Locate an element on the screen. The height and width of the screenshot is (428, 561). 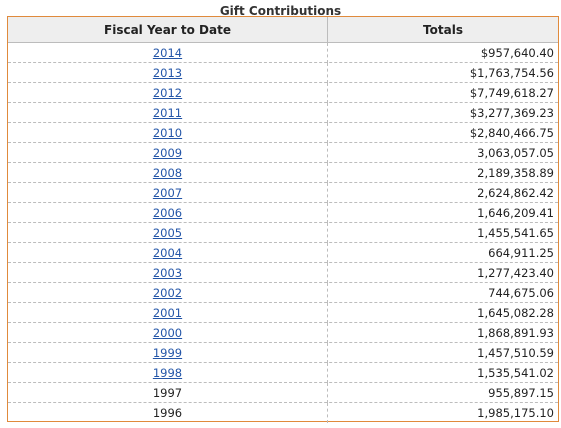
table-caption: Gift Contributions is located at coordinates (280, 11).